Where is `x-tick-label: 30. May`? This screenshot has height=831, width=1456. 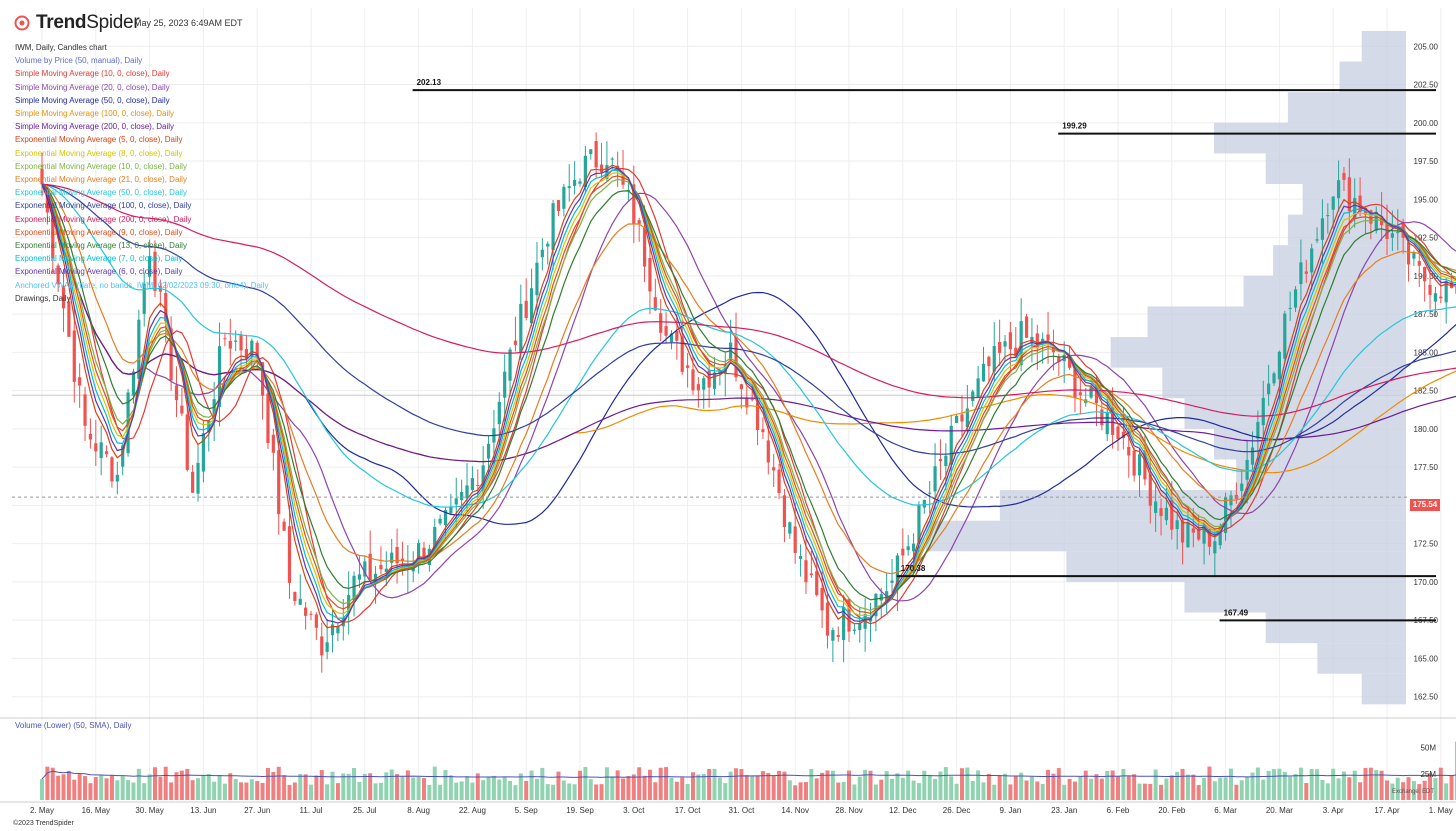 x-tick-label: 30. May is located at coordinates (149, 810).